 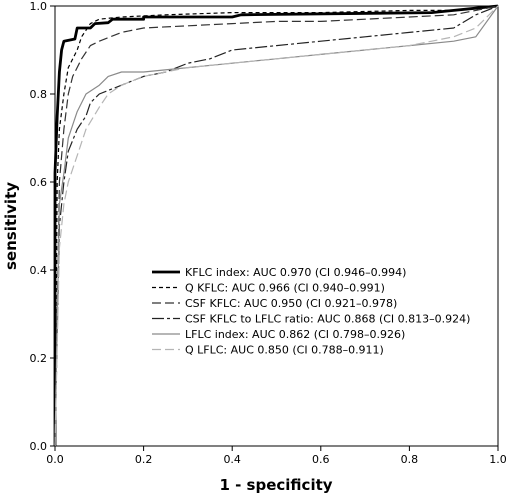 What do you see at coordinates (39, 94) in the screenshot?
I see `y-tick-label: 0.8` at bounding box center [39, 94].